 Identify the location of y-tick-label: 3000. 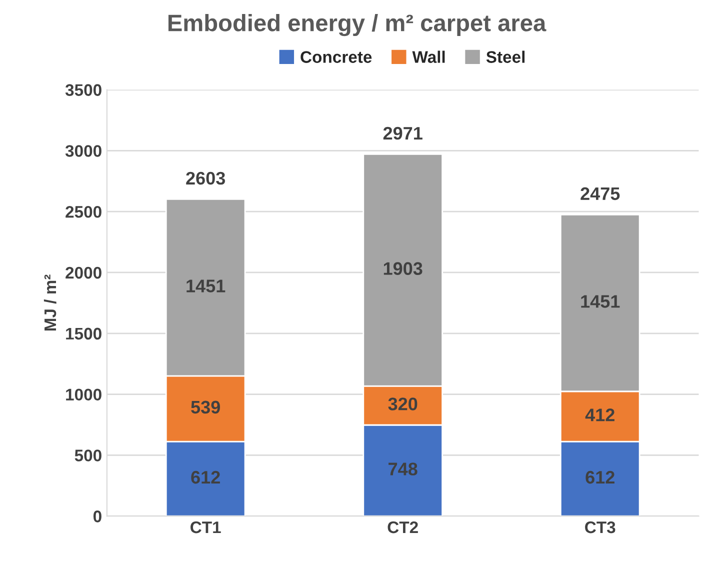
(83, 151).